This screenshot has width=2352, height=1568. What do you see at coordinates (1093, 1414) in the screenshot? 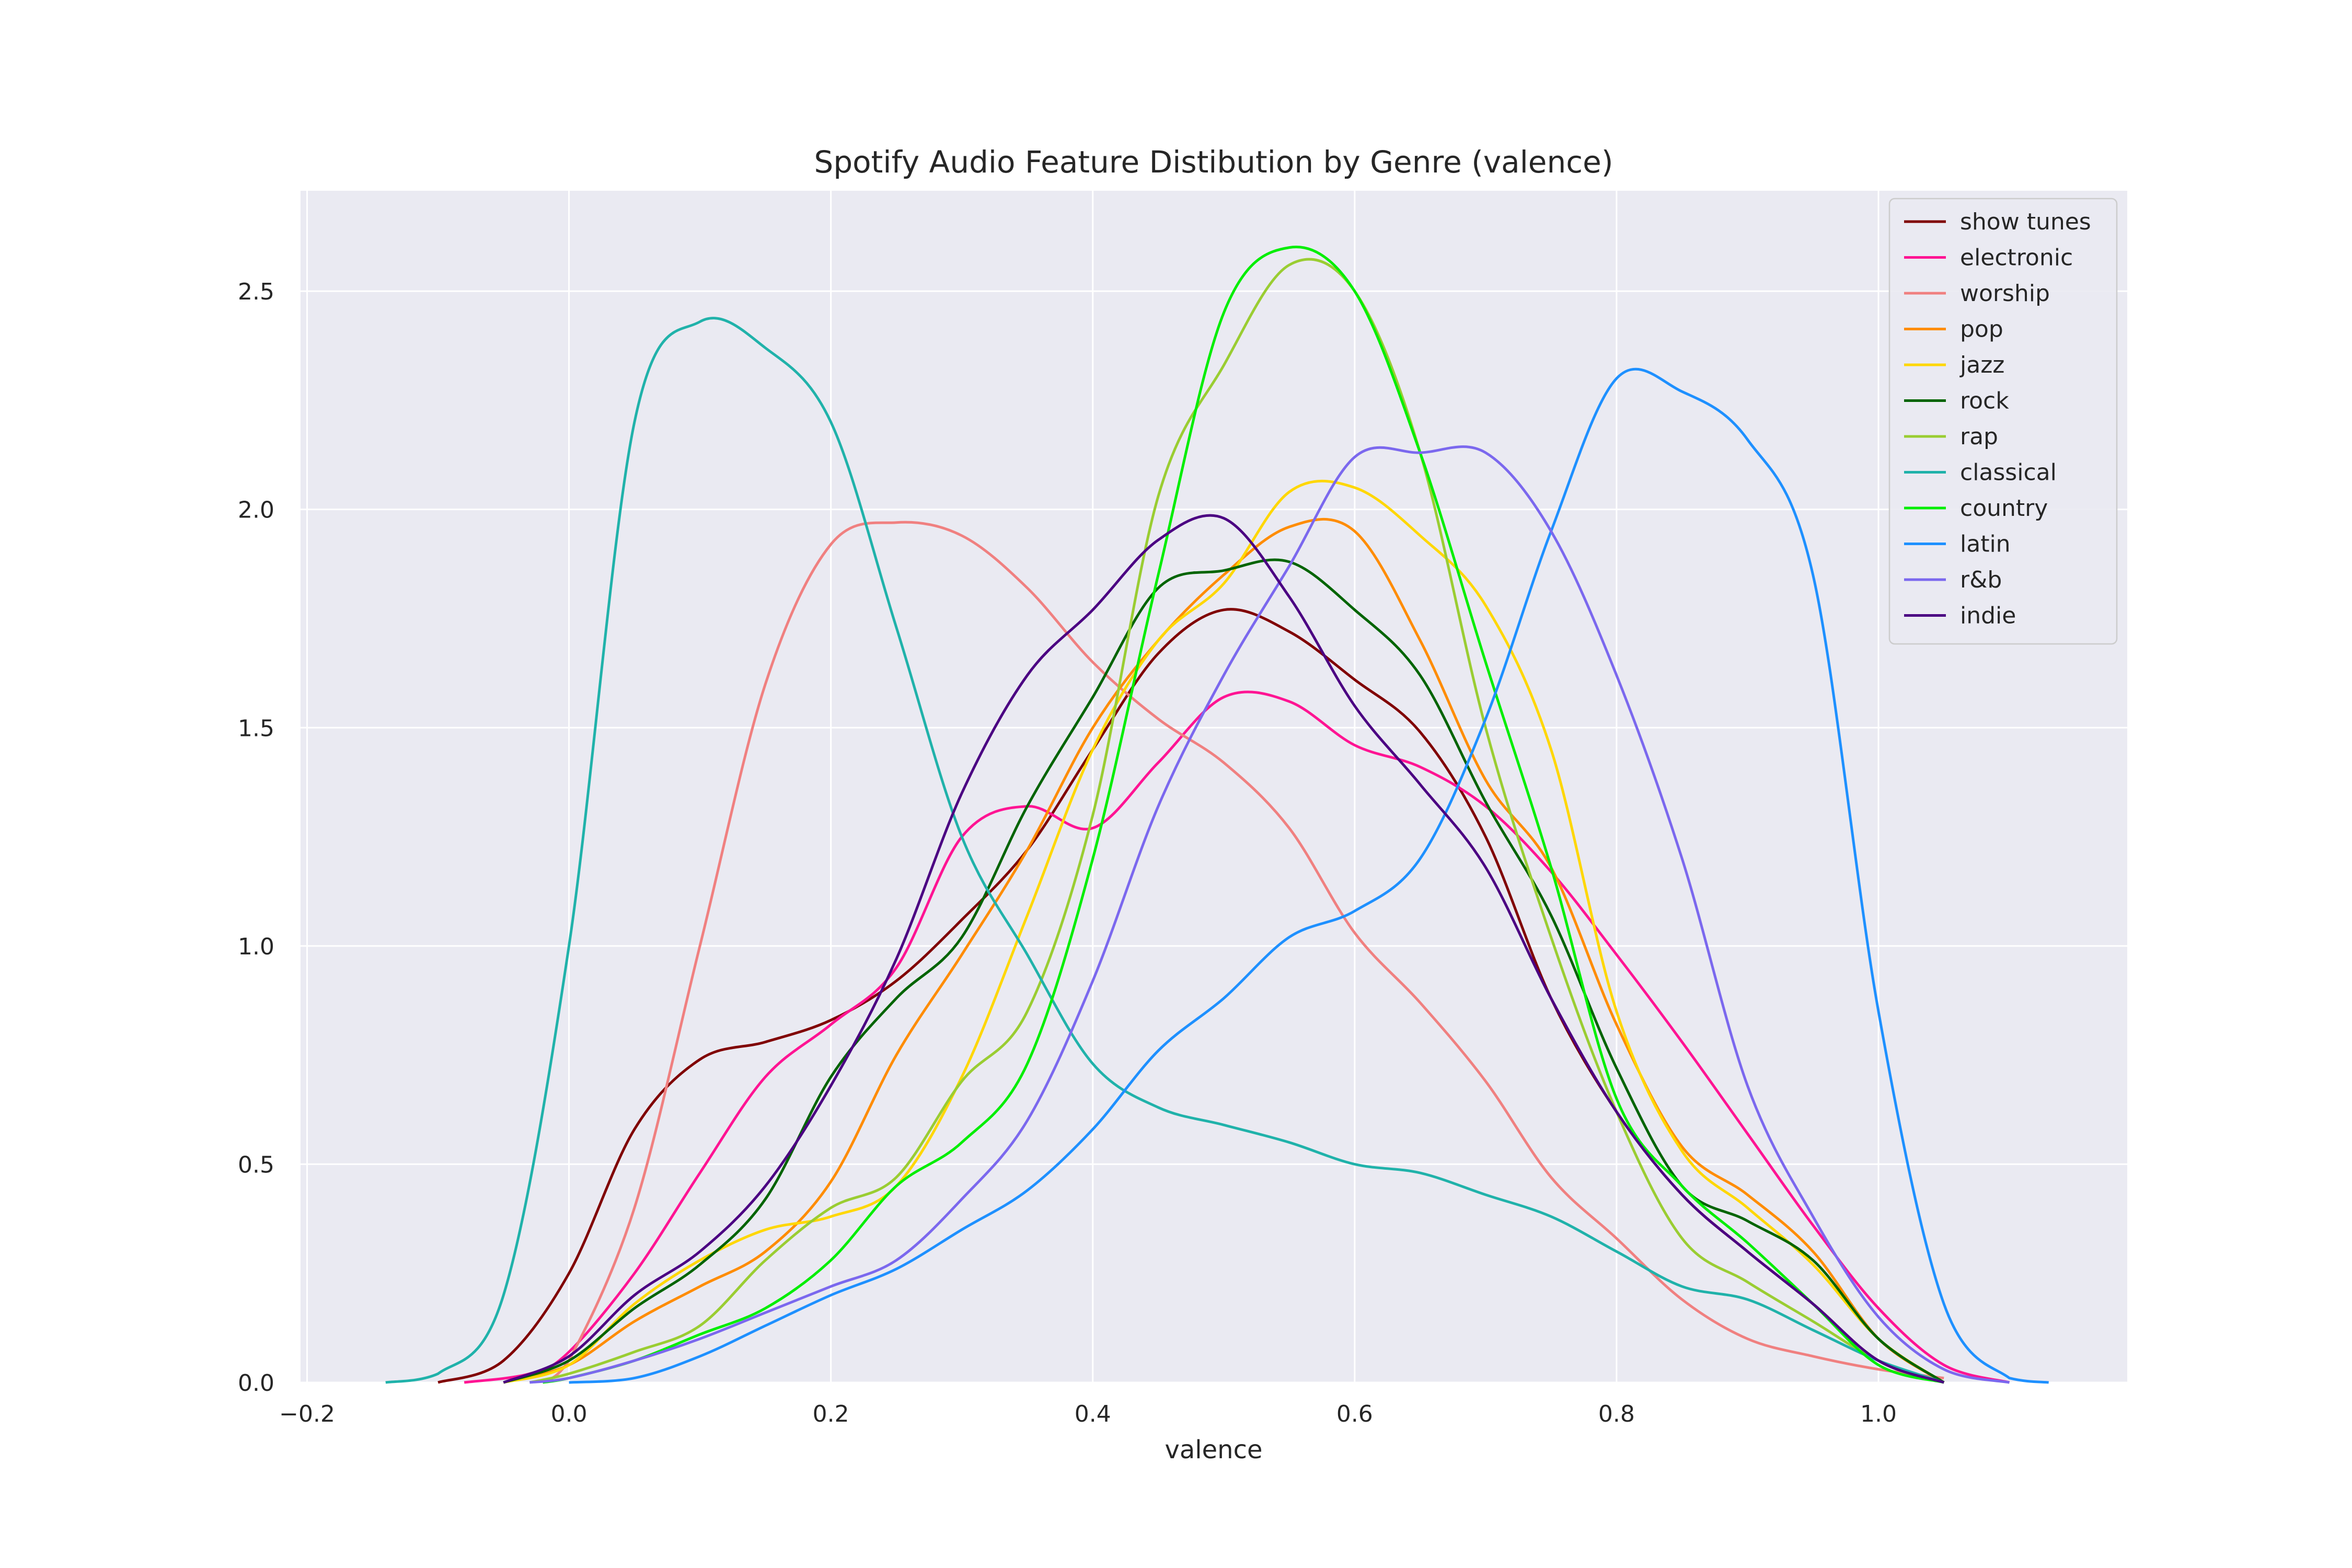
I see `x-tick-label: 0.4` at bounding box center [1093, 1414].